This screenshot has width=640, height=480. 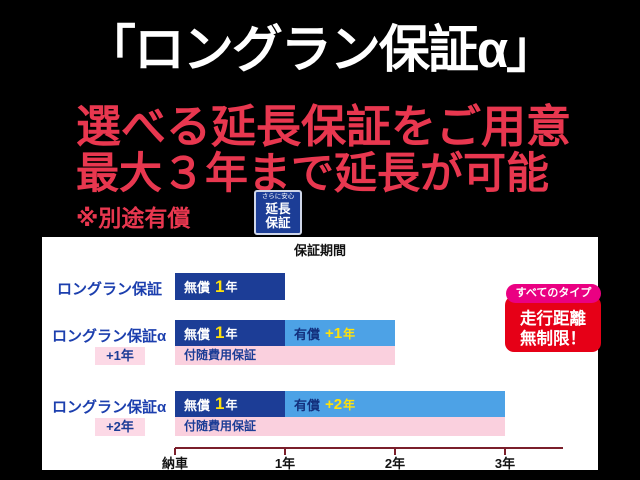 I want to click on bar-row2-paid: 有償 +1 年, so click(x=340, y=333).